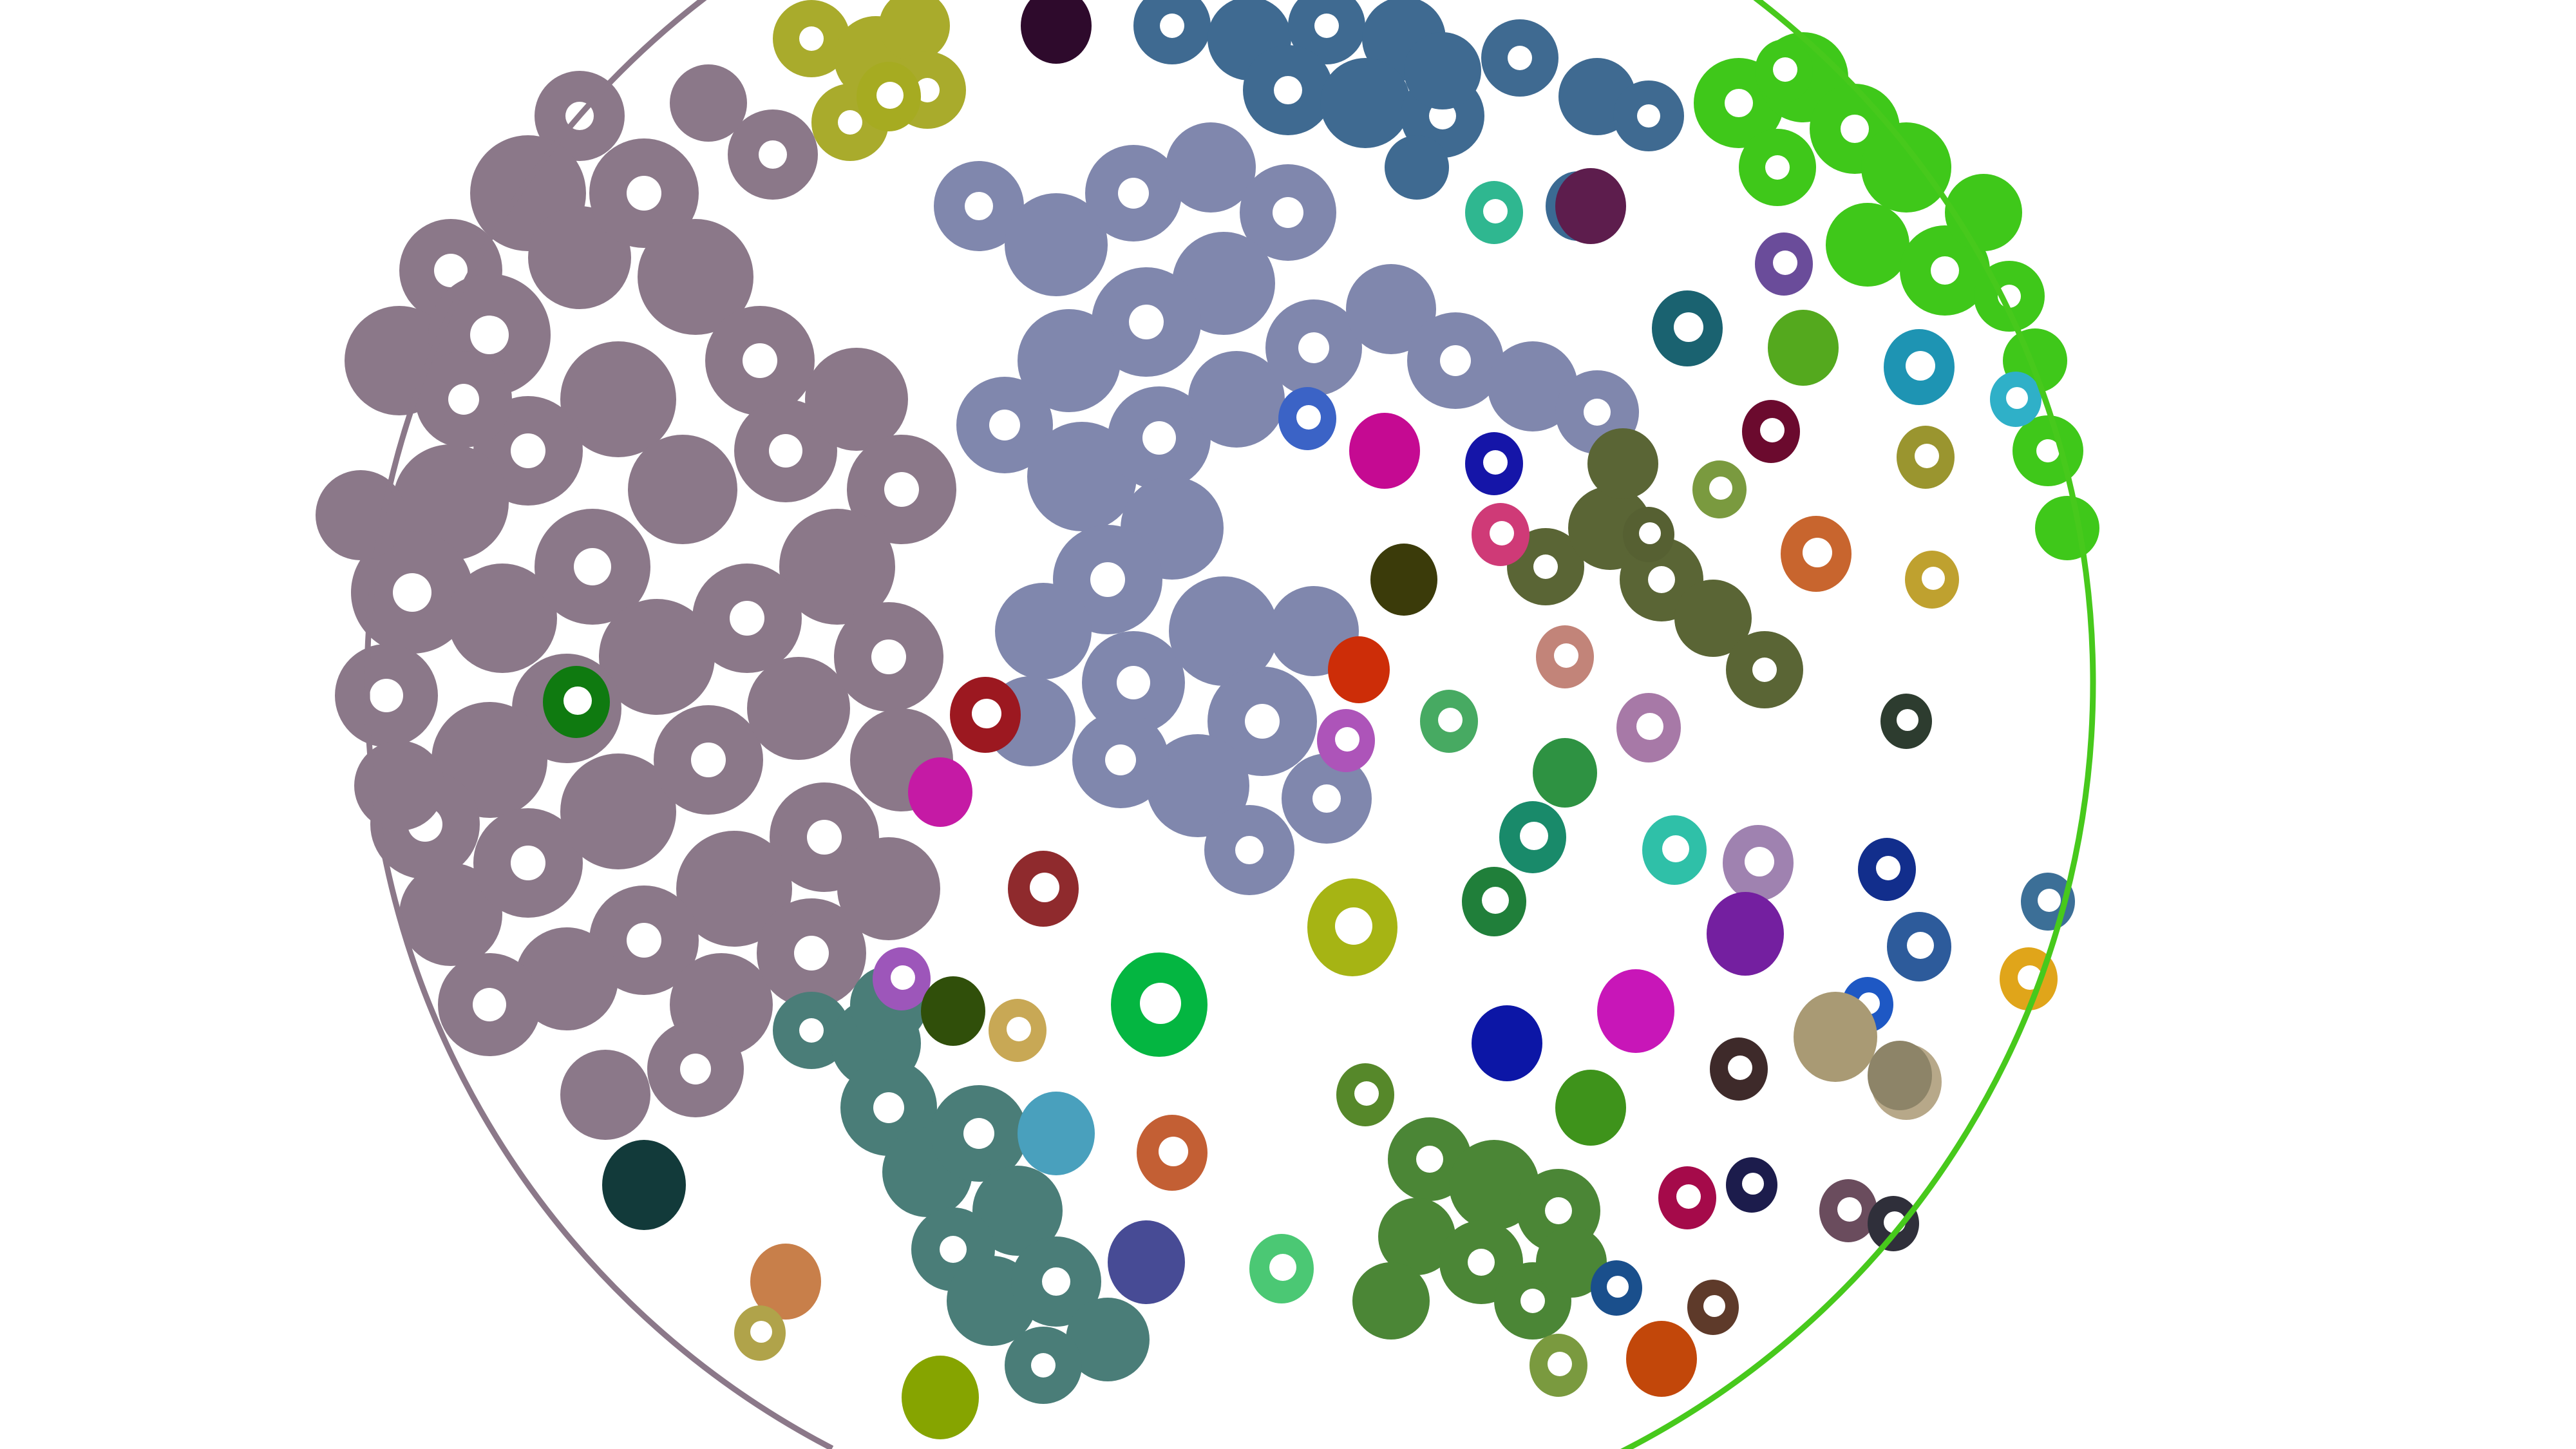 This screenshot has height=1449, width=2576. What do you see at coordinates (1479, 1228) in the screenshot?
I see `region-green-mid-cluster` at bounding box center [1479, 1228].